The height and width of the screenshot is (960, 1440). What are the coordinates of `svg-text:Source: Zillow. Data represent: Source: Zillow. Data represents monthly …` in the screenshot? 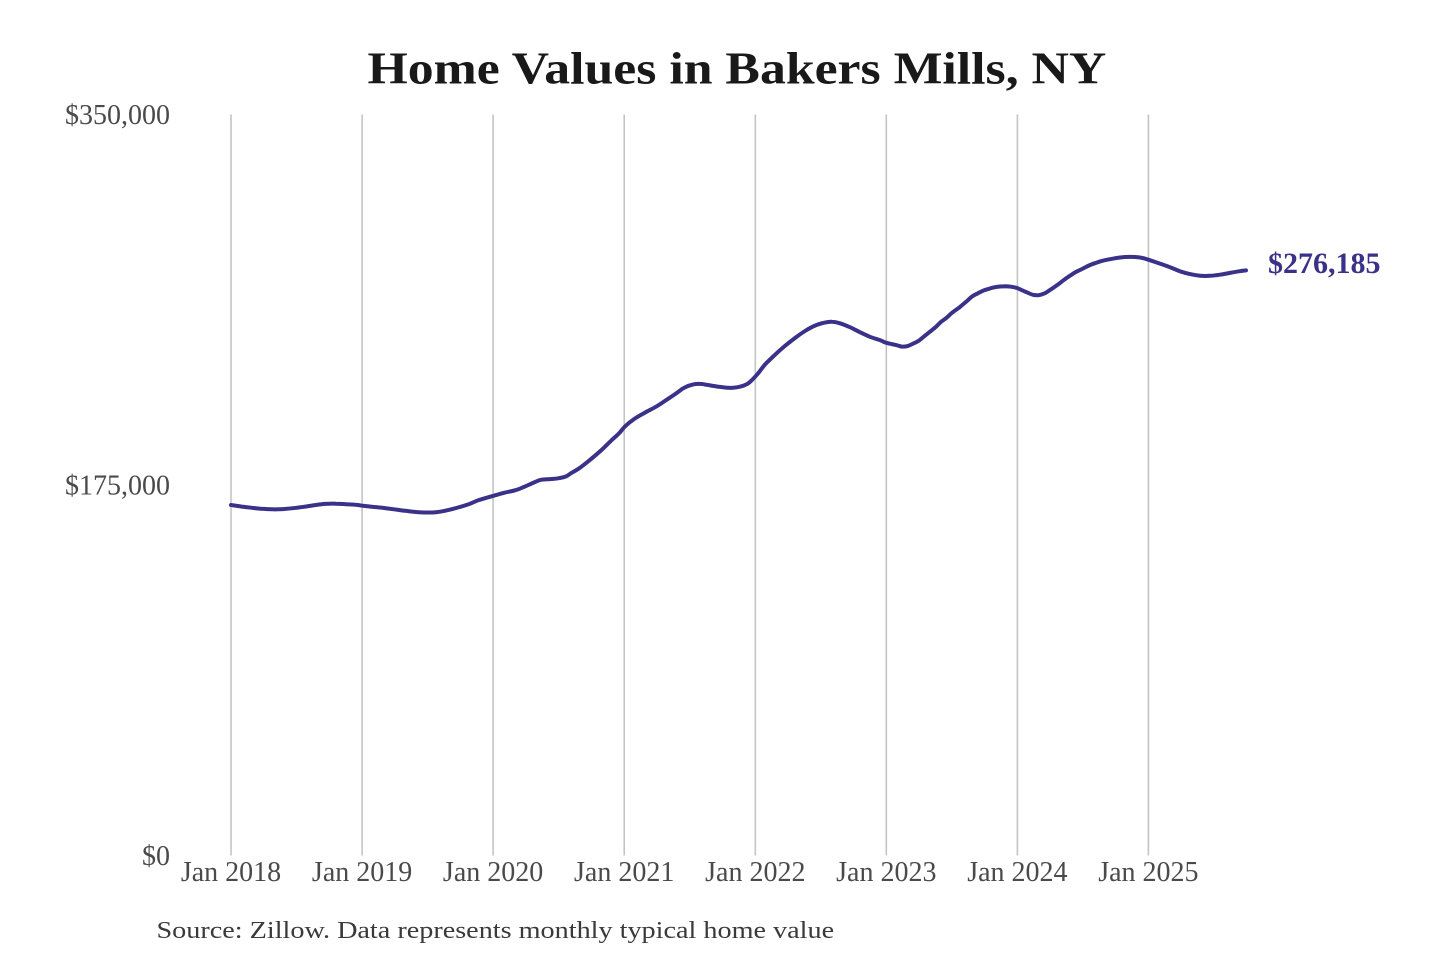 It's located at (496, 930).